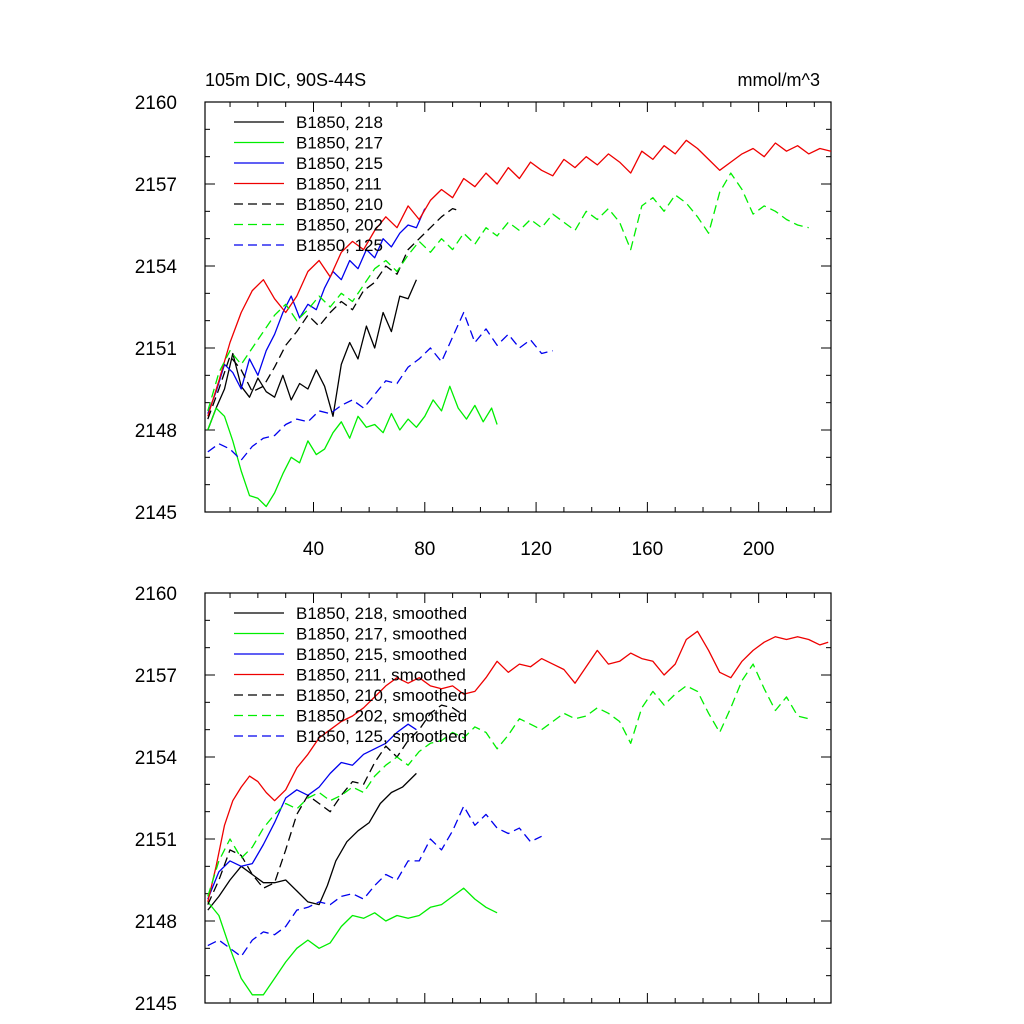  Describe the element at coordinates (381, 634) in the screenshot. I see `legend-label: B1850, 217, smoothed` at that location.